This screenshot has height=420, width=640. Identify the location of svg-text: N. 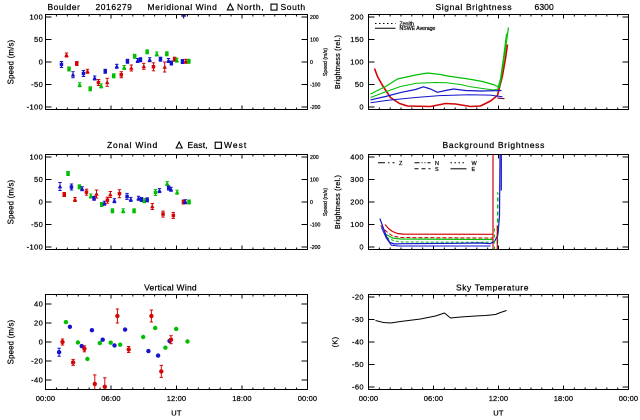
(437, 164).